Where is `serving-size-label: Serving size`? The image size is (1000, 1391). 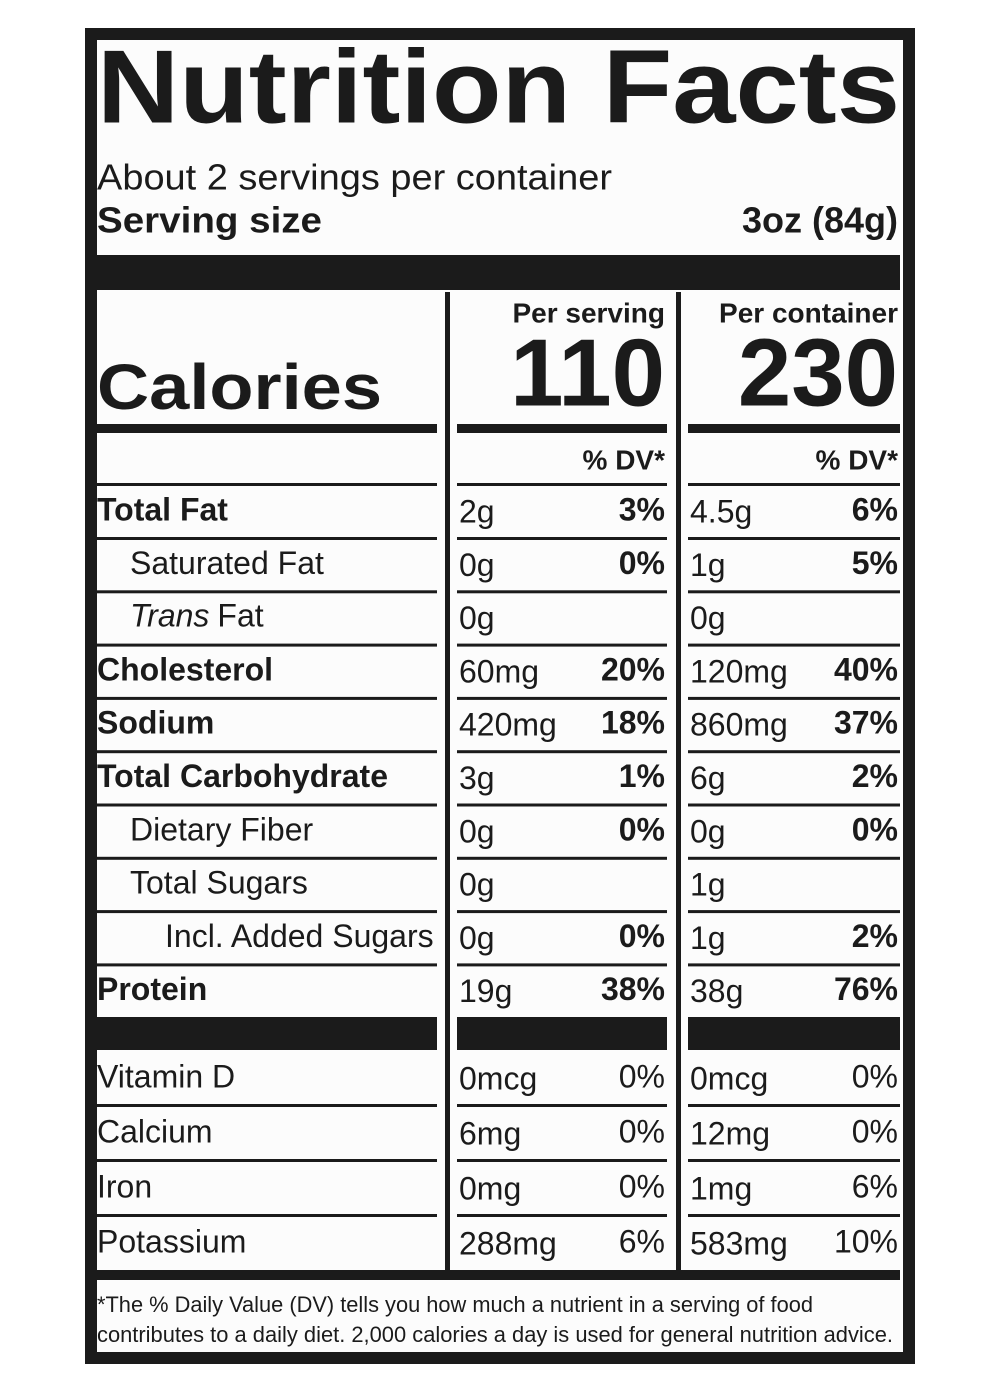 serving-size-label: Serving size is located at coordinates (209, 220).